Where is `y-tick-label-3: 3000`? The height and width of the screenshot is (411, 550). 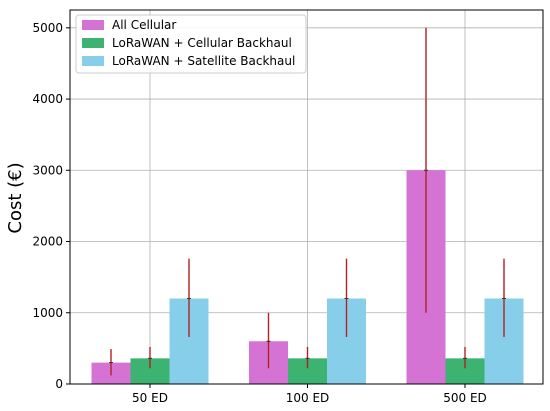 y-tick-label-3: 3000 is located at coordinates (47, 170).